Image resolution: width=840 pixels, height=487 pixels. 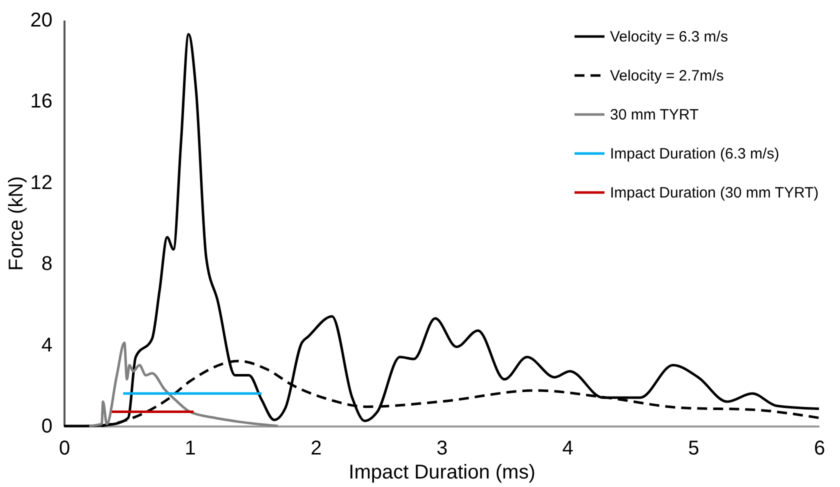 I want to click on x-tick-label: 5, so click(x=694, y=449).